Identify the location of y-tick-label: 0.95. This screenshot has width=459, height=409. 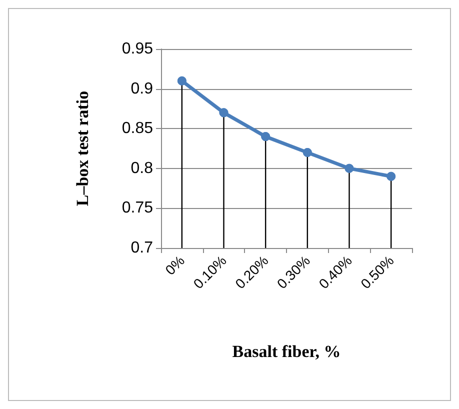
(138, 49).